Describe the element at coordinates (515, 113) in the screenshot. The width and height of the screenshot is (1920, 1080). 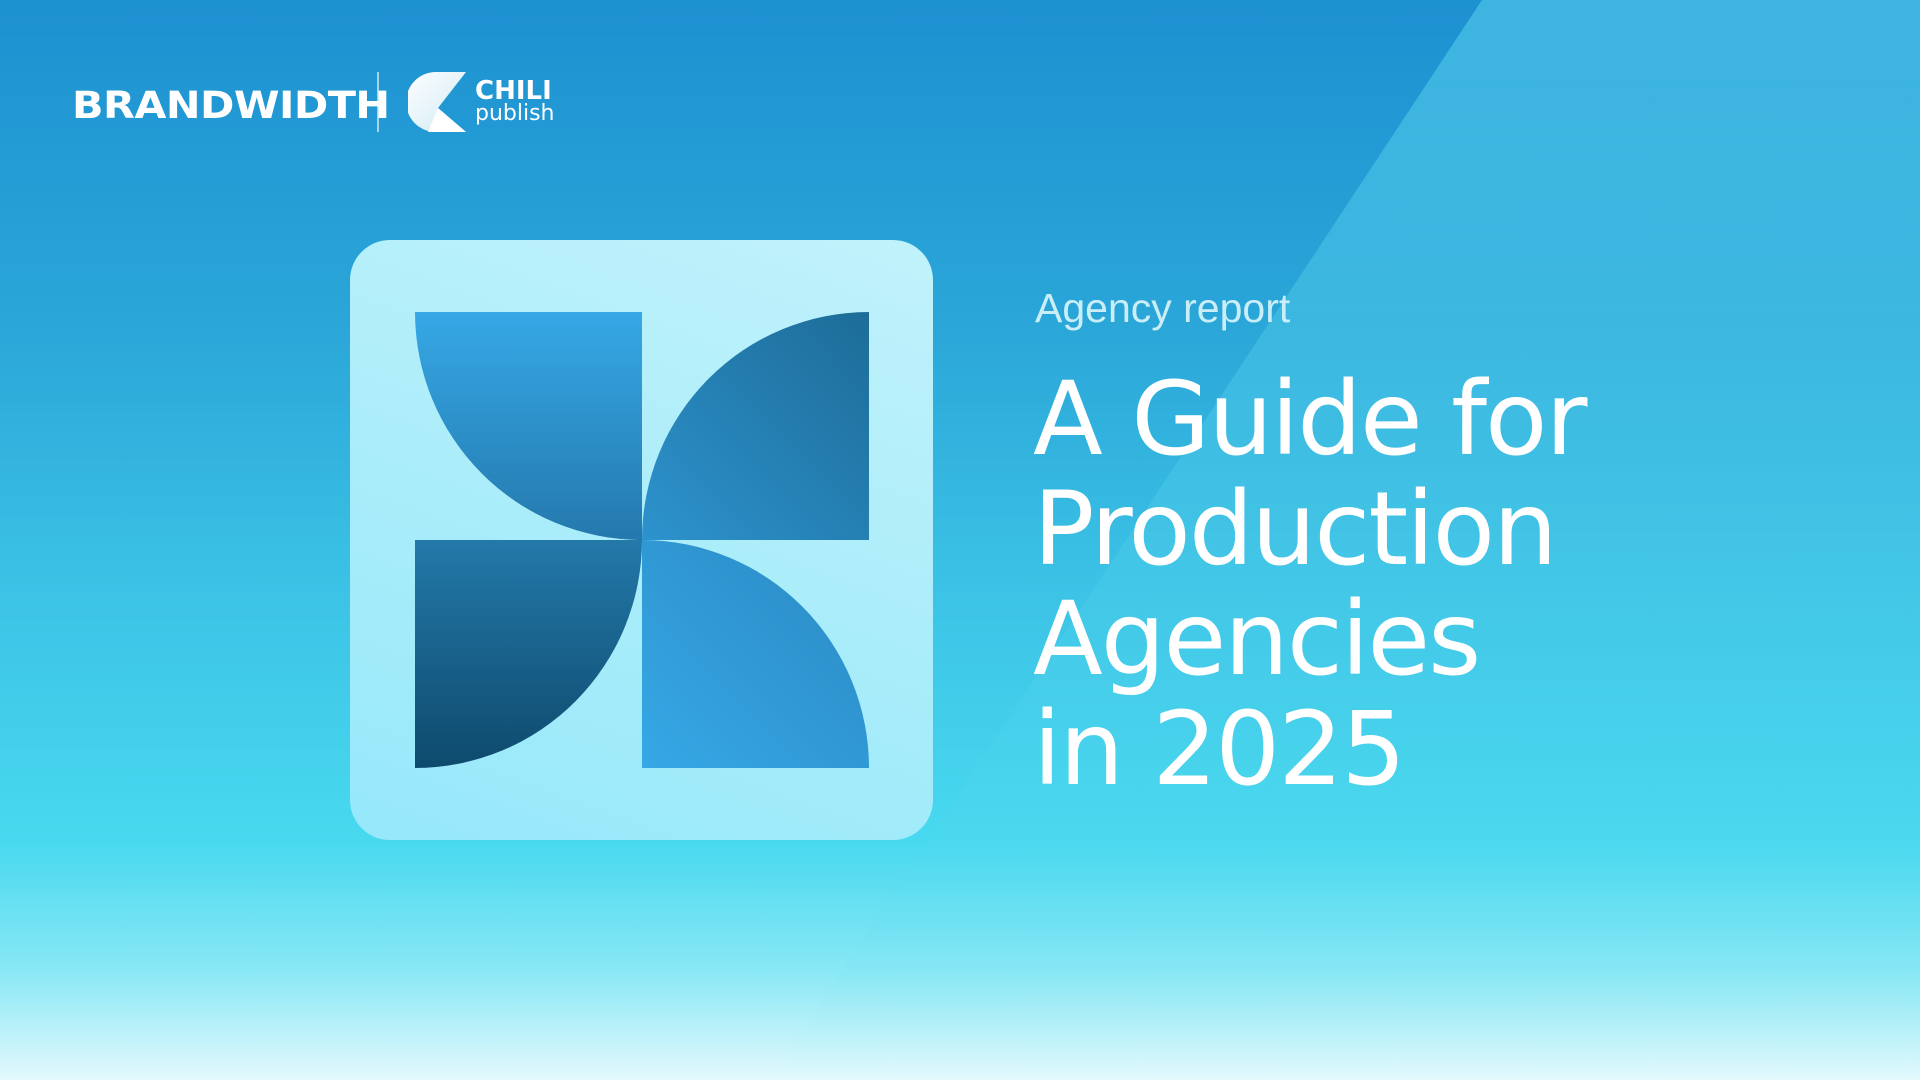
I see `publish-logo-text: publish` at that location.